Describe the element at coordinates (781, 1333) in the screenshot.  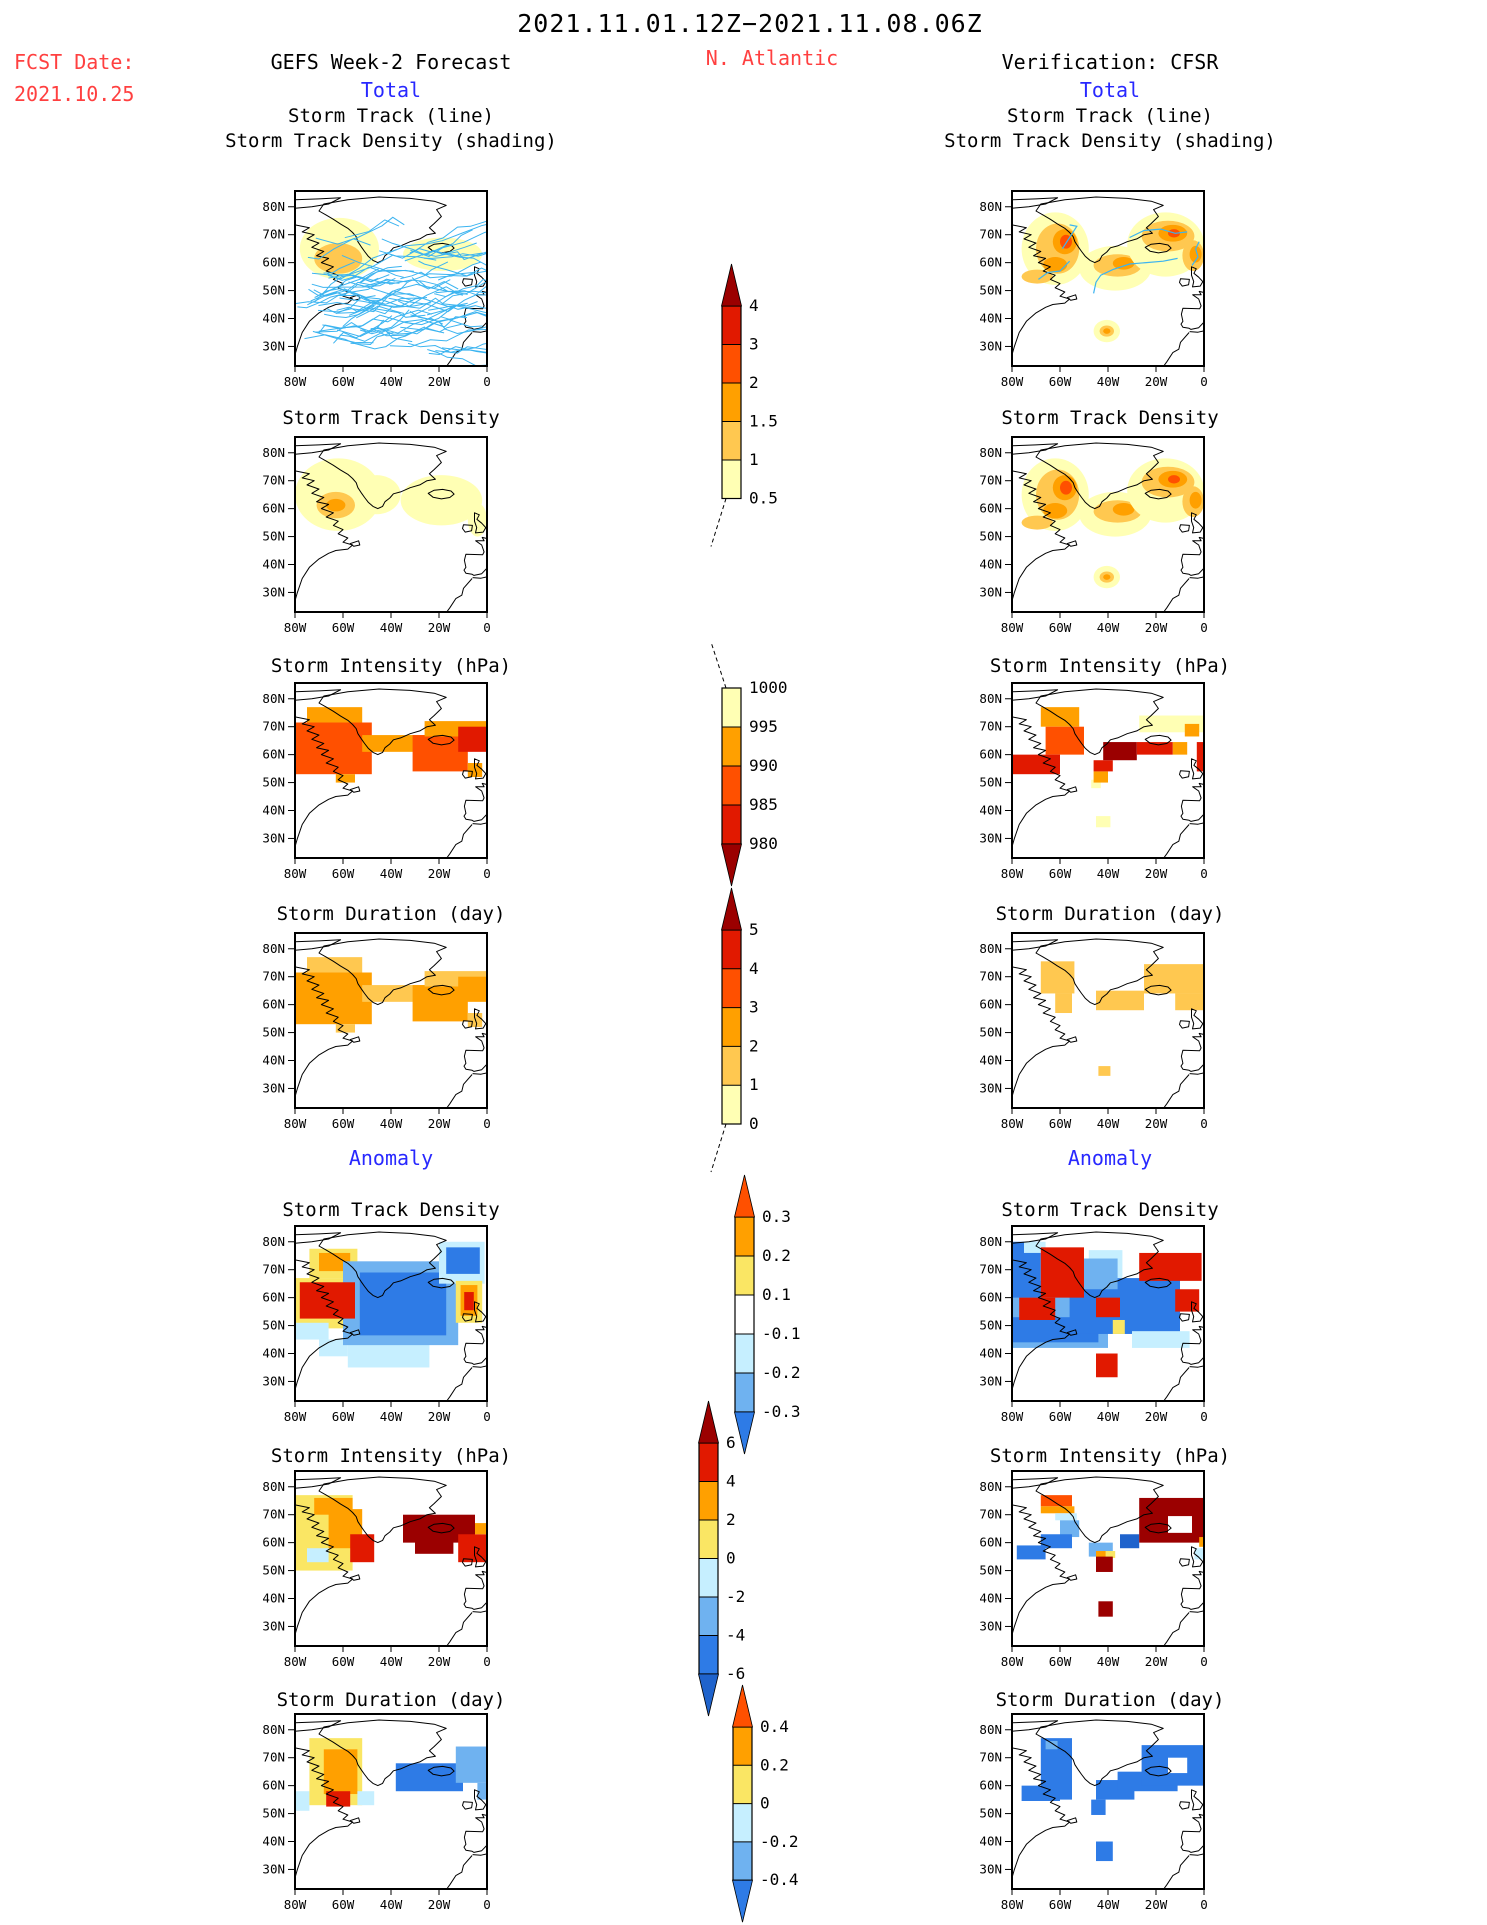
I see `colorbar-tick-label: -0.1` at that location.